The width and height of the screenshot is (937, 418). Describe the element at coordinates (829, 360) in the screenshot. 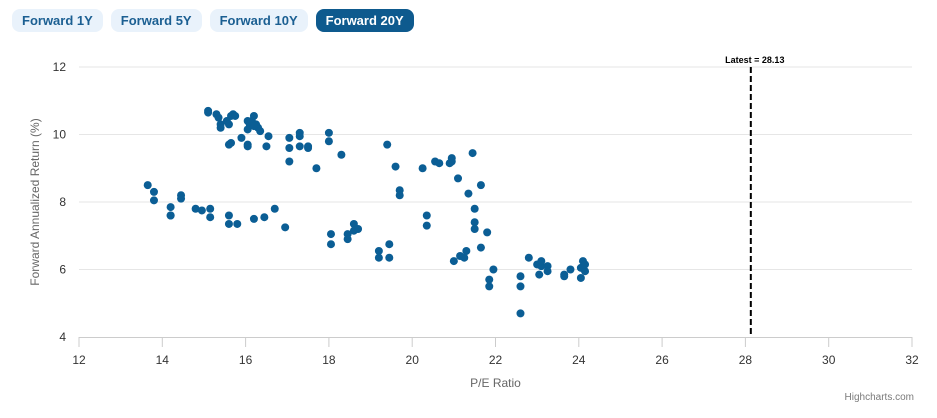

I see `x-tick-label: 30` at that location.